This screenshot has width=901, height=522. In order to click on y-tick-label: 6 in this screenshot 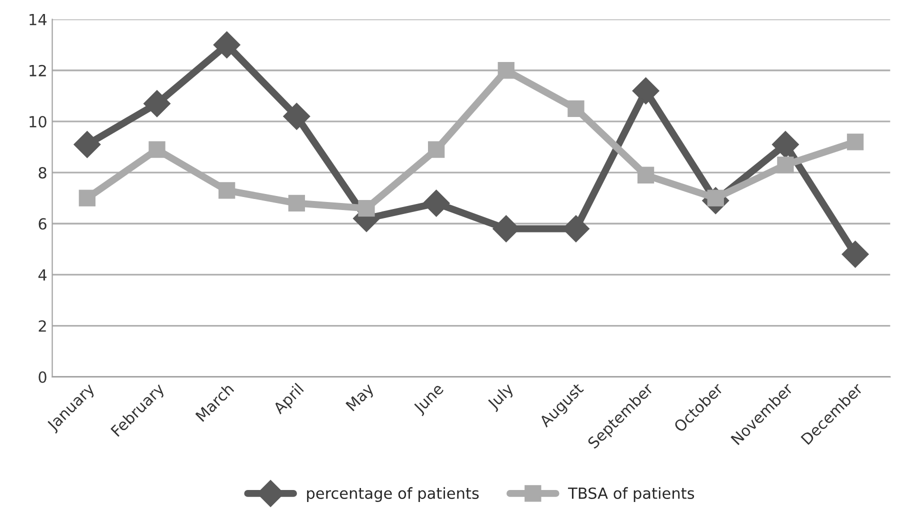, I will do `click(42, 224)`.